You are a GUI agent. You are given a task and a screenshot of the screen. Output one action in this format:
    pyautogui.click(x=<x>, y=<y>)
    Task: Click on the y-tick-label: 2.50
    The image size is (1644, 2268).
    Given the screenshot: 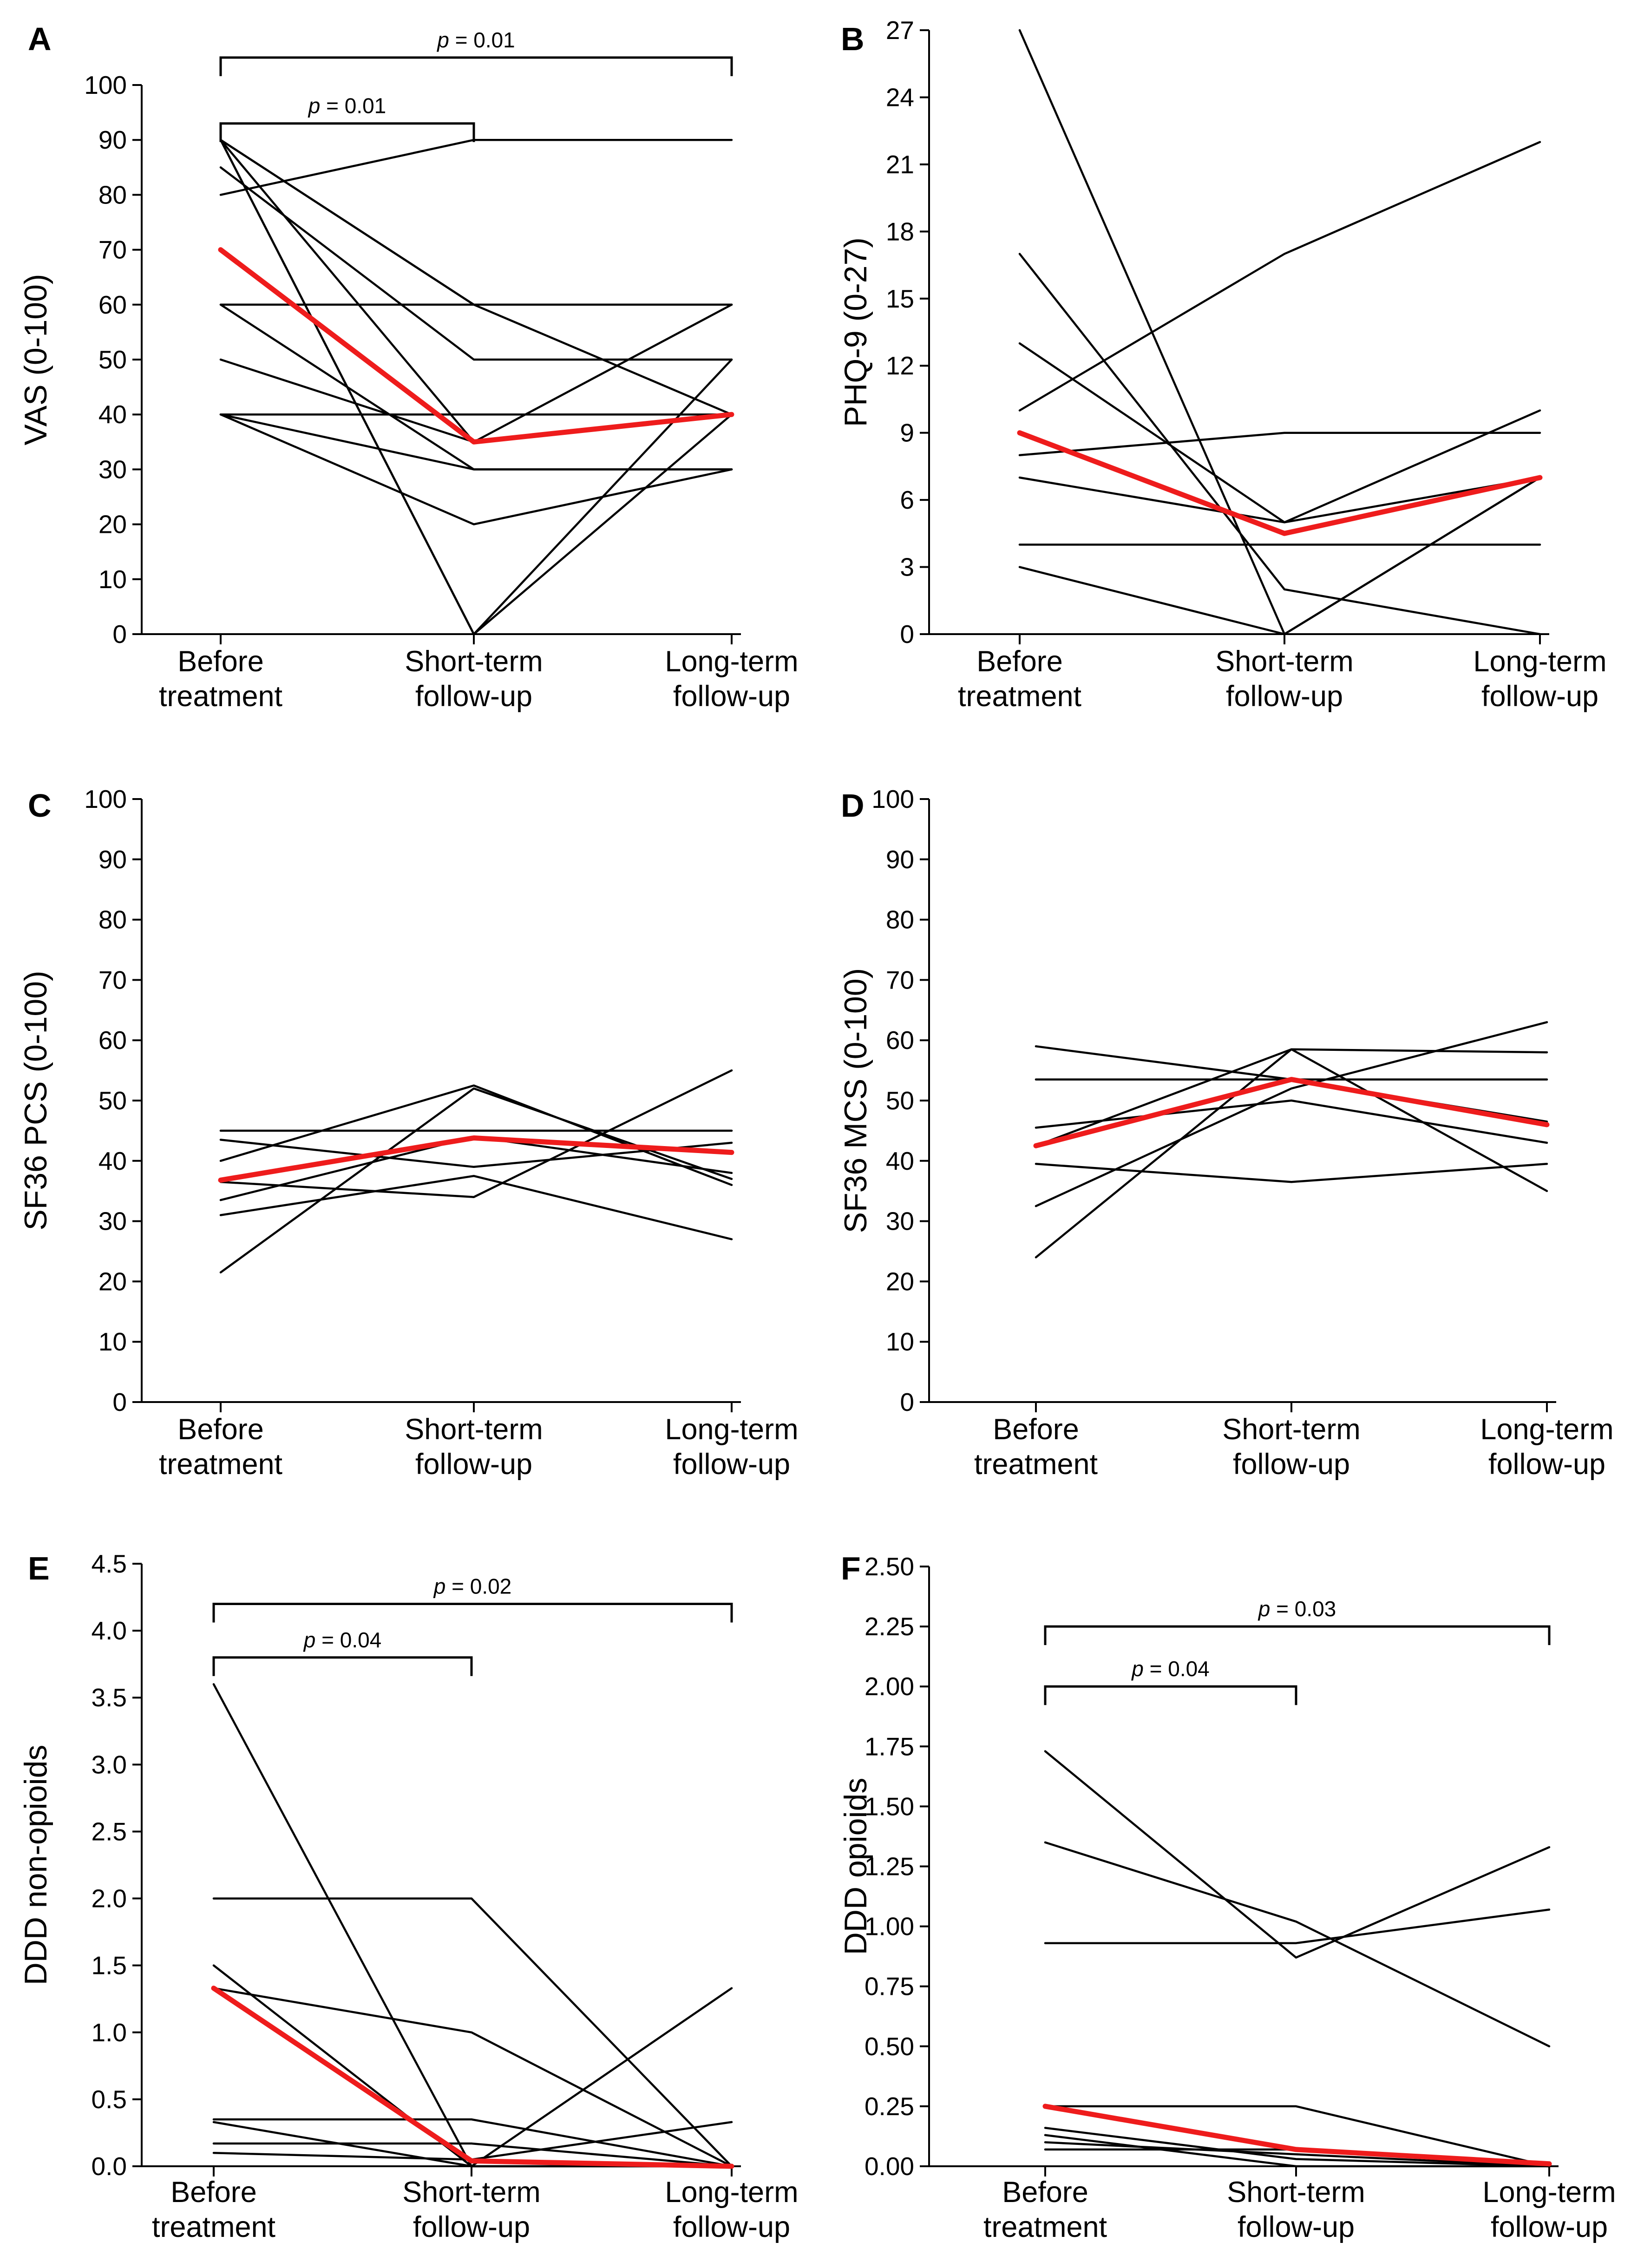 What is the action you would take?
    pyautogui.click(x=889, y=1566)
    